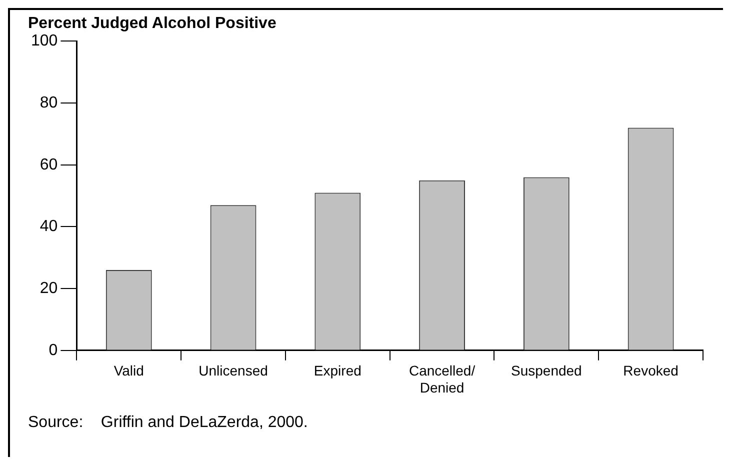 The image size is (733, 467). I want to click on y-tick-label: 100, so click(44, 41).